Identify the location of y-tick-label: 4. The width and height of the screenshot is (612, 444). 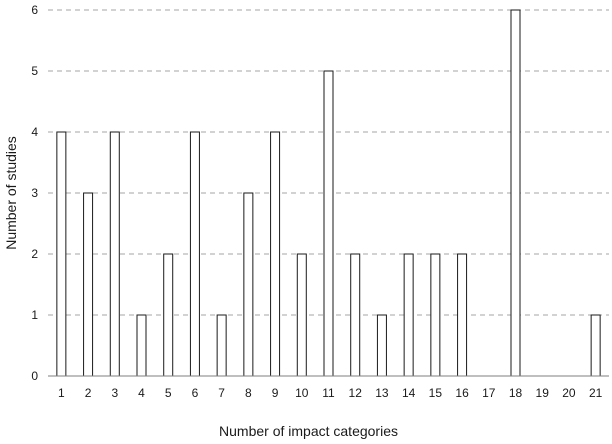
(34, 132).